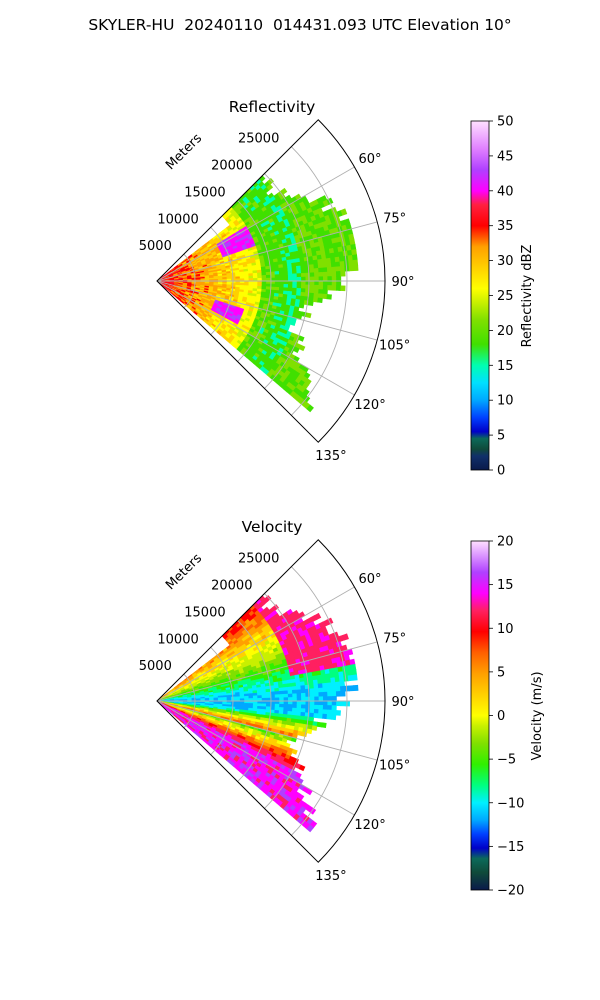 The width and height of the screenshot is (600, 1000). What do you see at coordinates (330, 456) in the screenshot?
I see `refl-azimuth-tick-label: 135°` at bounding box center [330, 456].